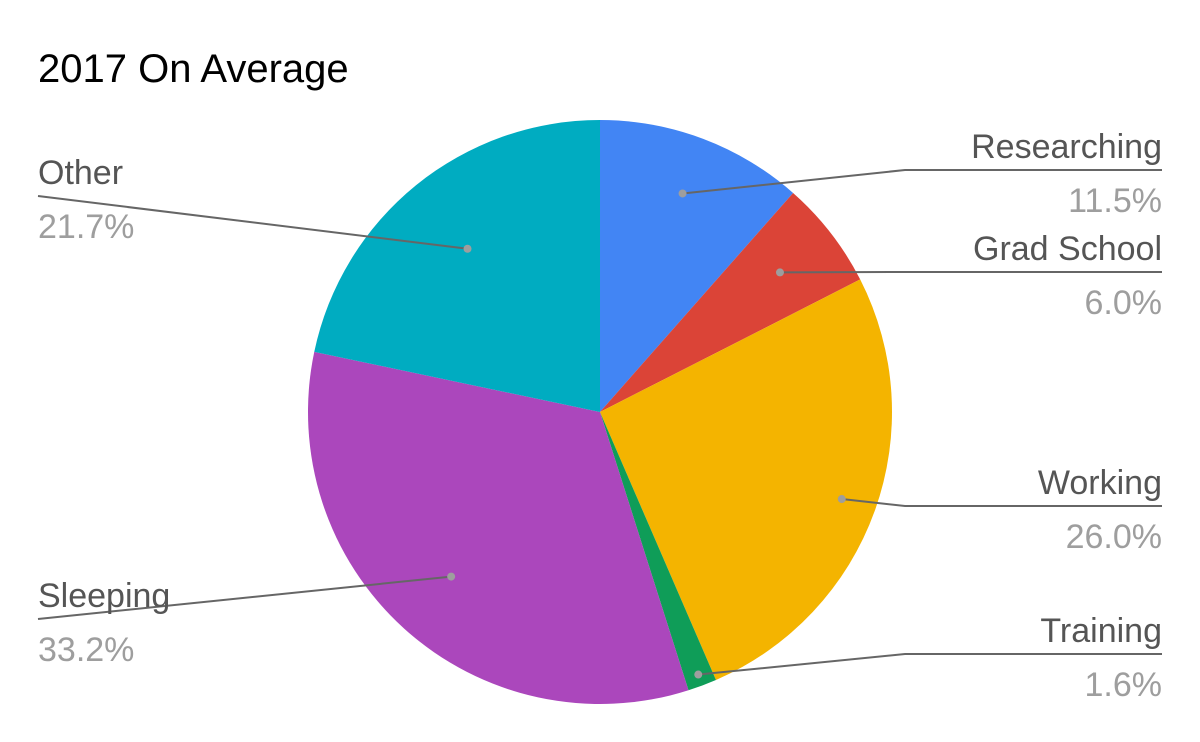 This screenshot has width=1200, height=742. Describe the element at coordinates (104, 596) in the screenshot. I see `slice-label: Sleeping` at that location.